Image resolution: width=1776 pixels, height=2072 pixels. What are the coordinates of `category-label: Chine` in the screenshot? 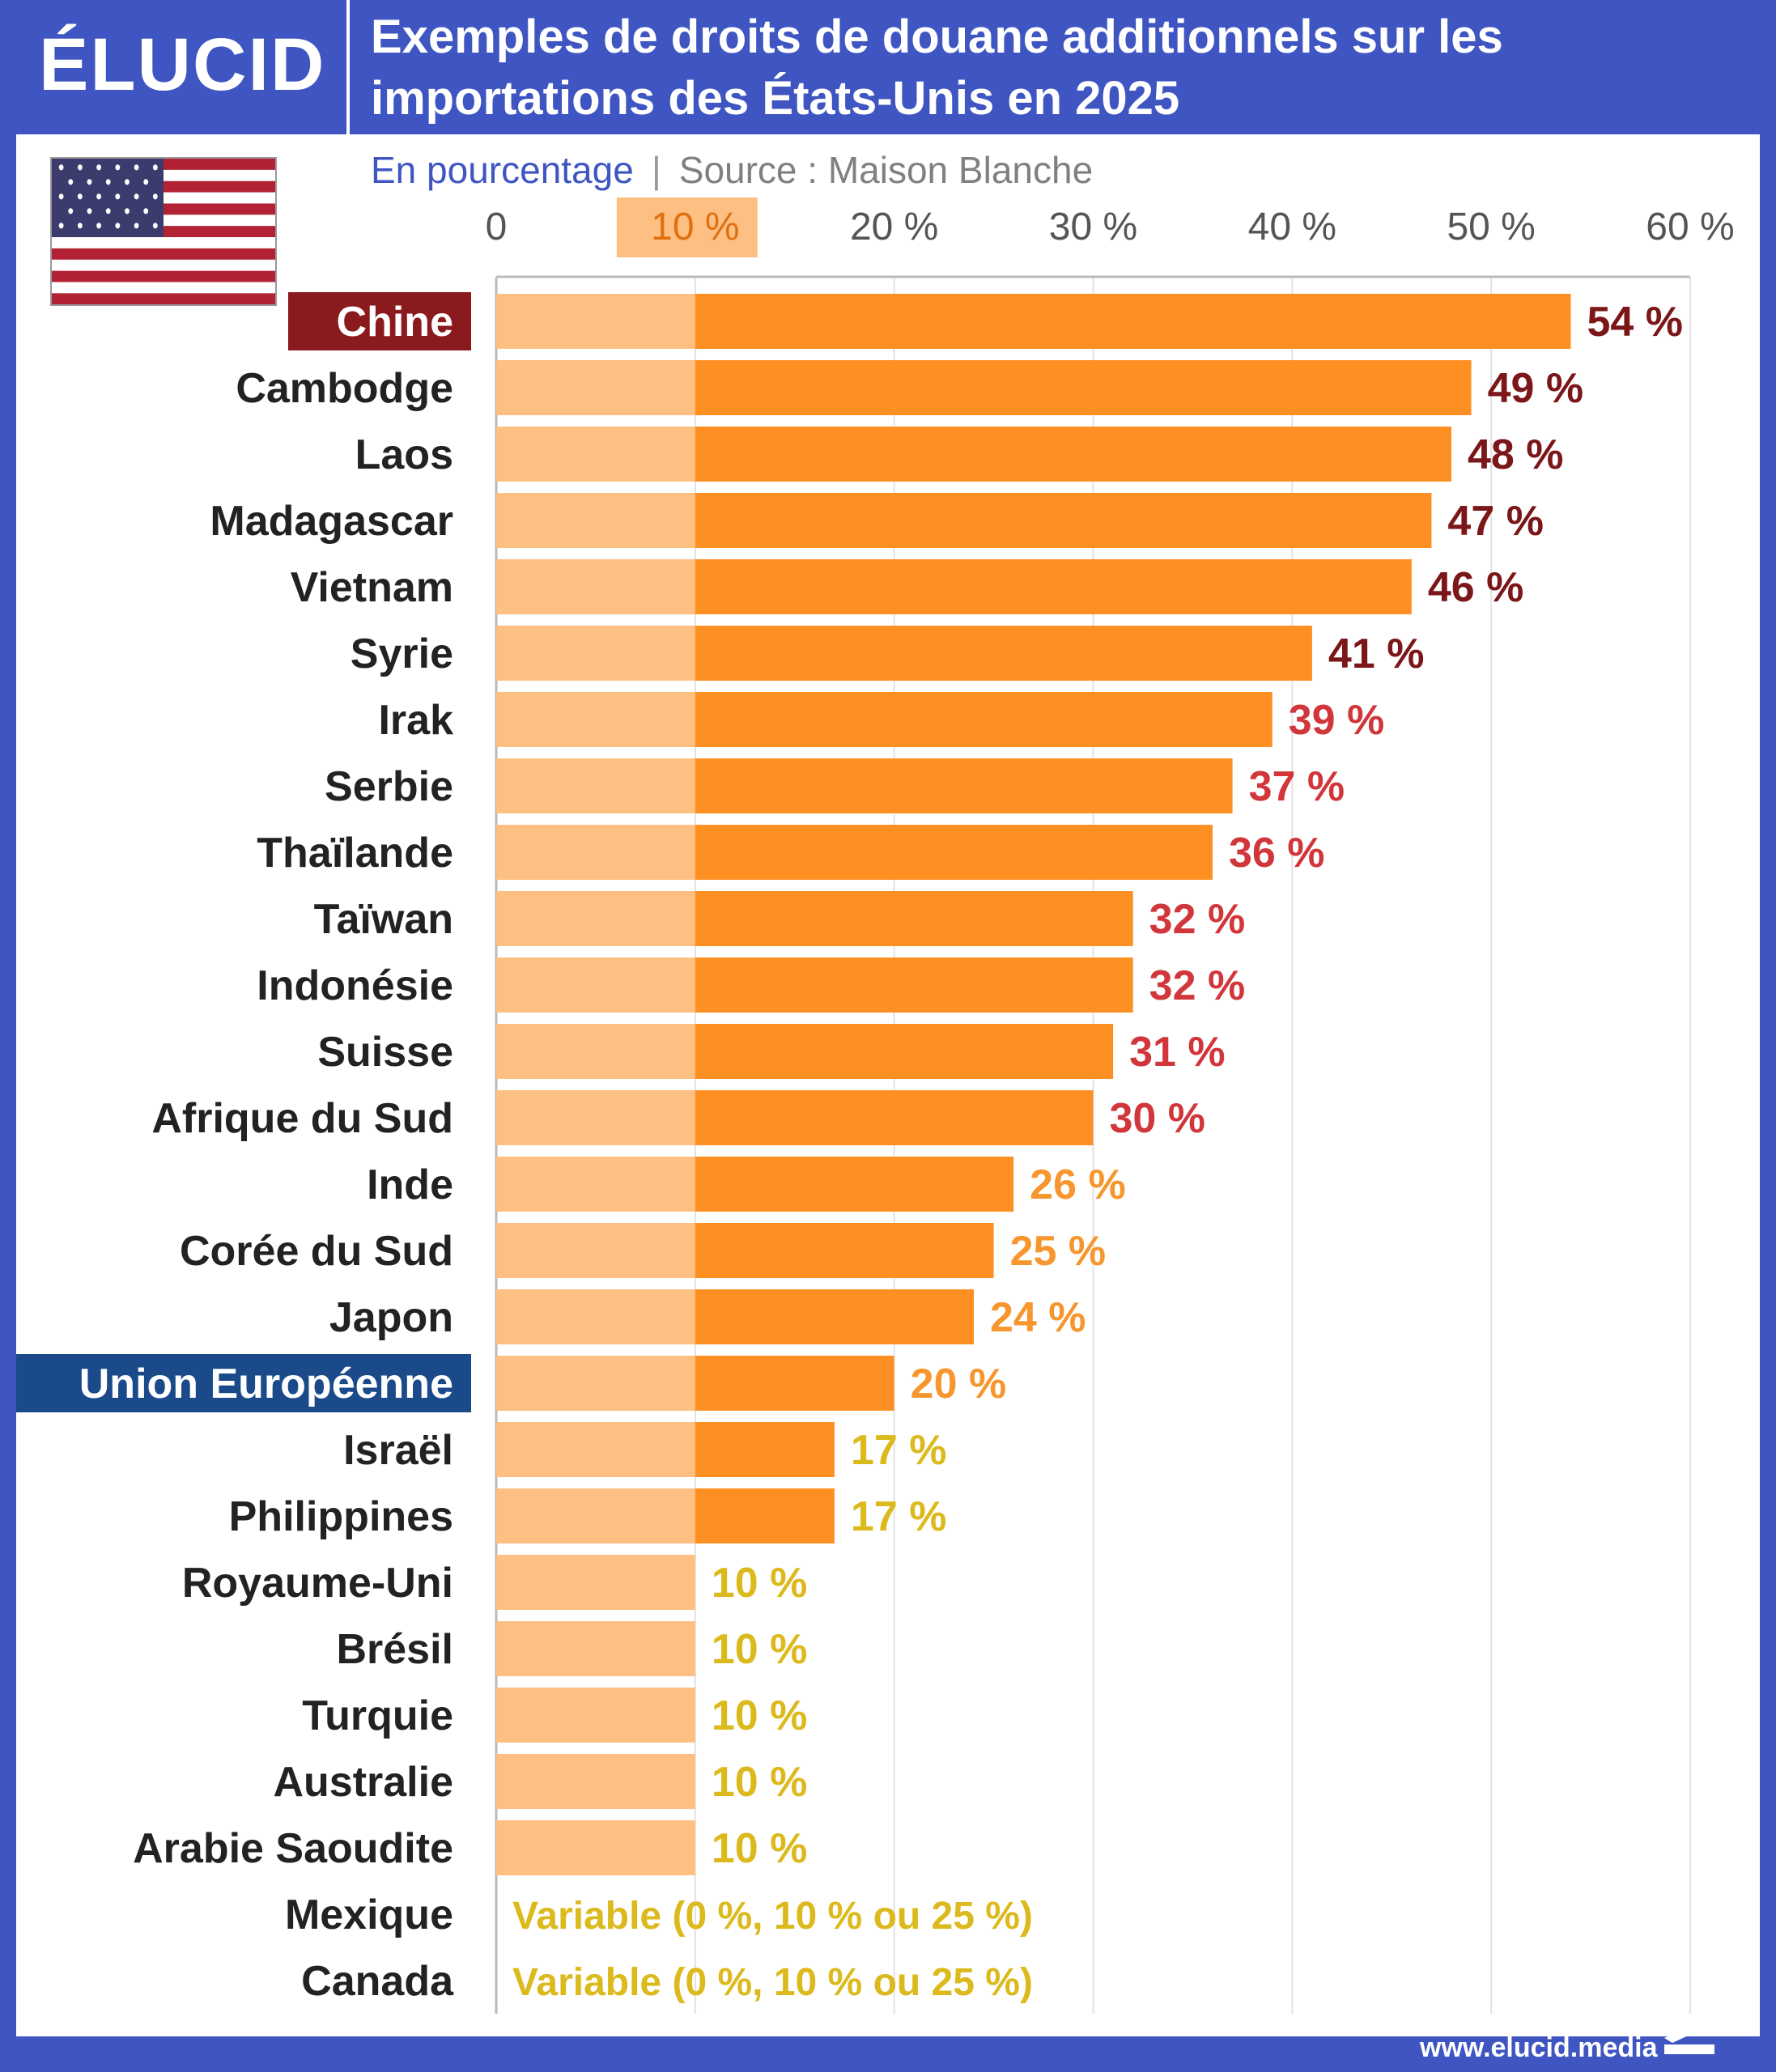 It's located at (395, 322).